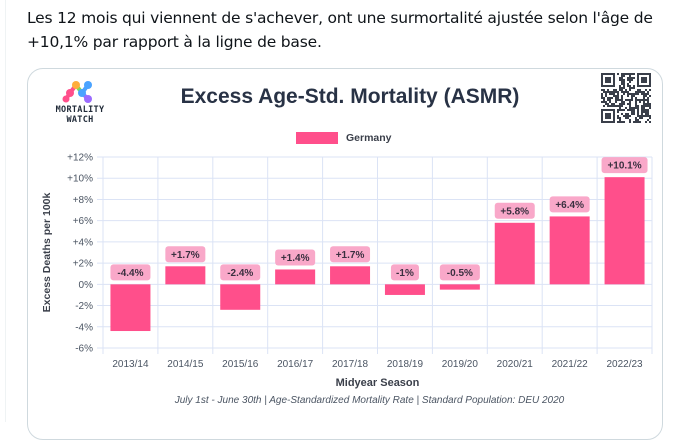  Describe the element at coordinates (350, 96) in the screenshot. I see `chart-title: Excess Age-Std. Mortality (ASMR)` at that location.